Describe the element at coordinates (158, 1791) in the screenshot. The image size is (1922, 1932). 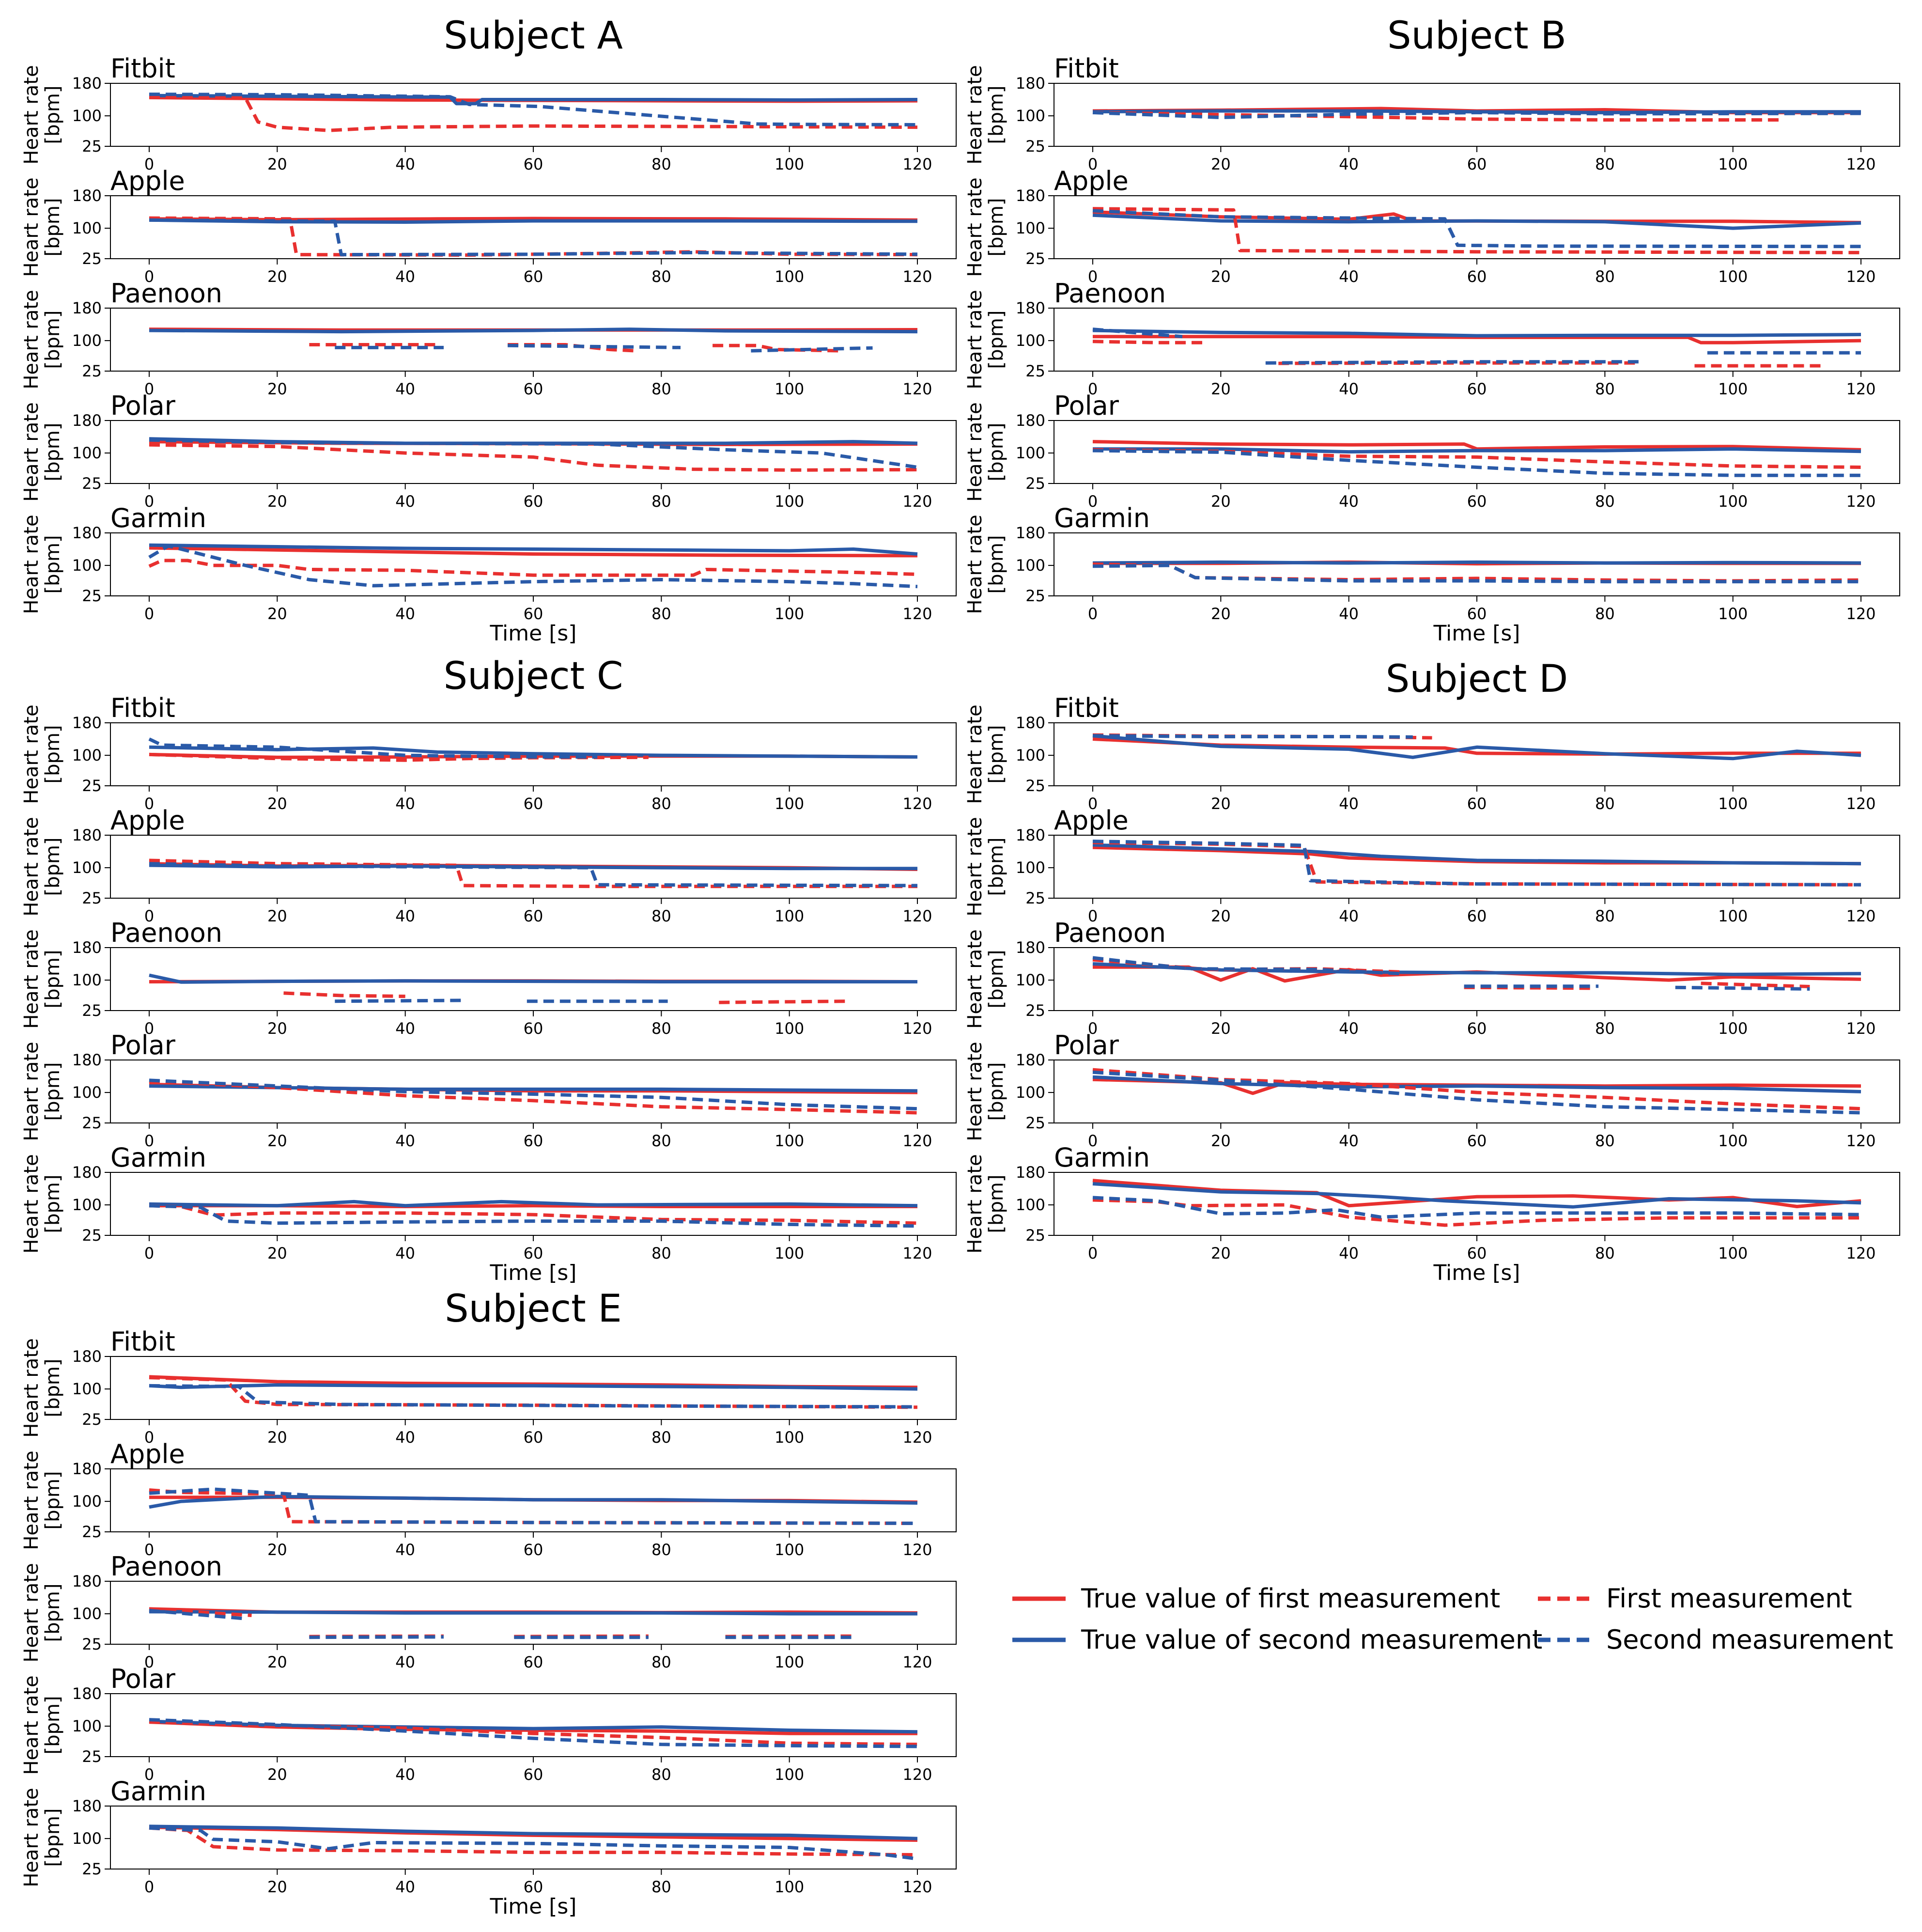
I see `subject-e-garmin-panel-label: Garmin` at that location.